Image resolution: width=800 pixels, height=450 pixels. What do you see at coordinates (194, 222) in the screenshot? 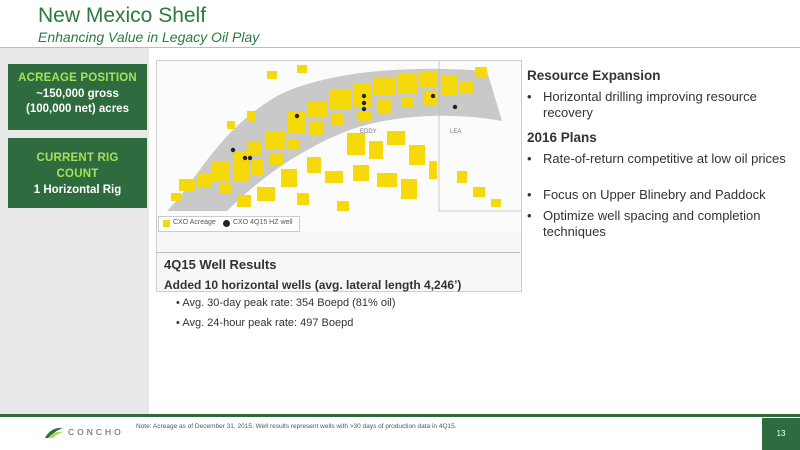
I see `legend-label-acreage: CXO Acreage` at bounding box center [194, 222].